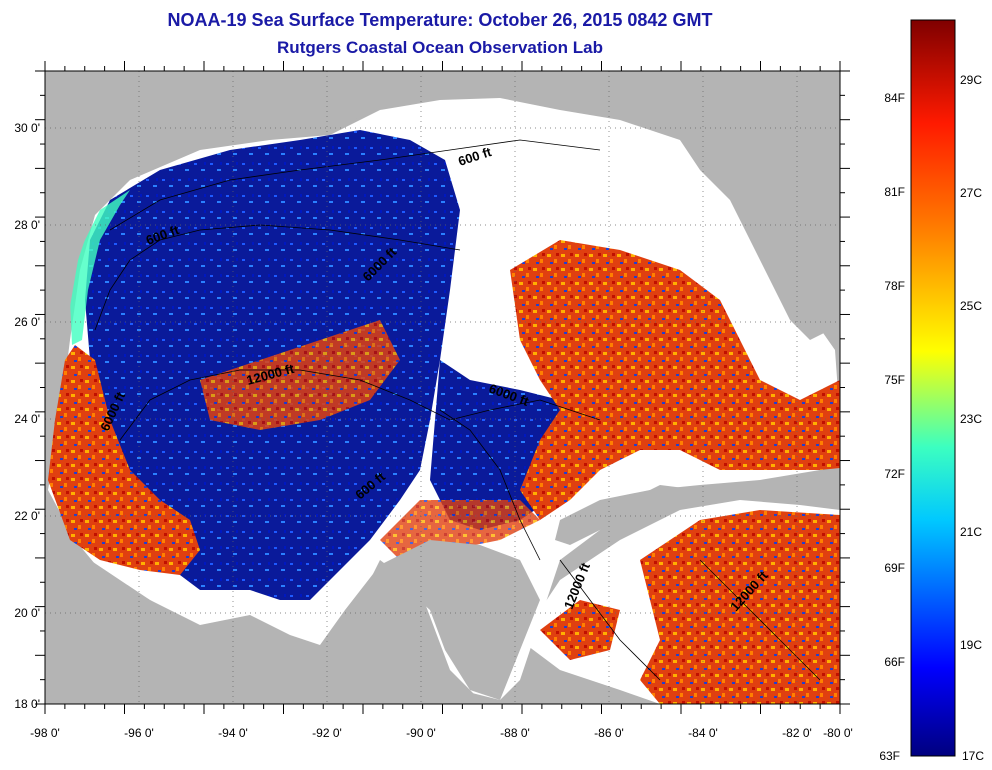  I want to click on lon-tick-label: -90 0', so click(421, 733).